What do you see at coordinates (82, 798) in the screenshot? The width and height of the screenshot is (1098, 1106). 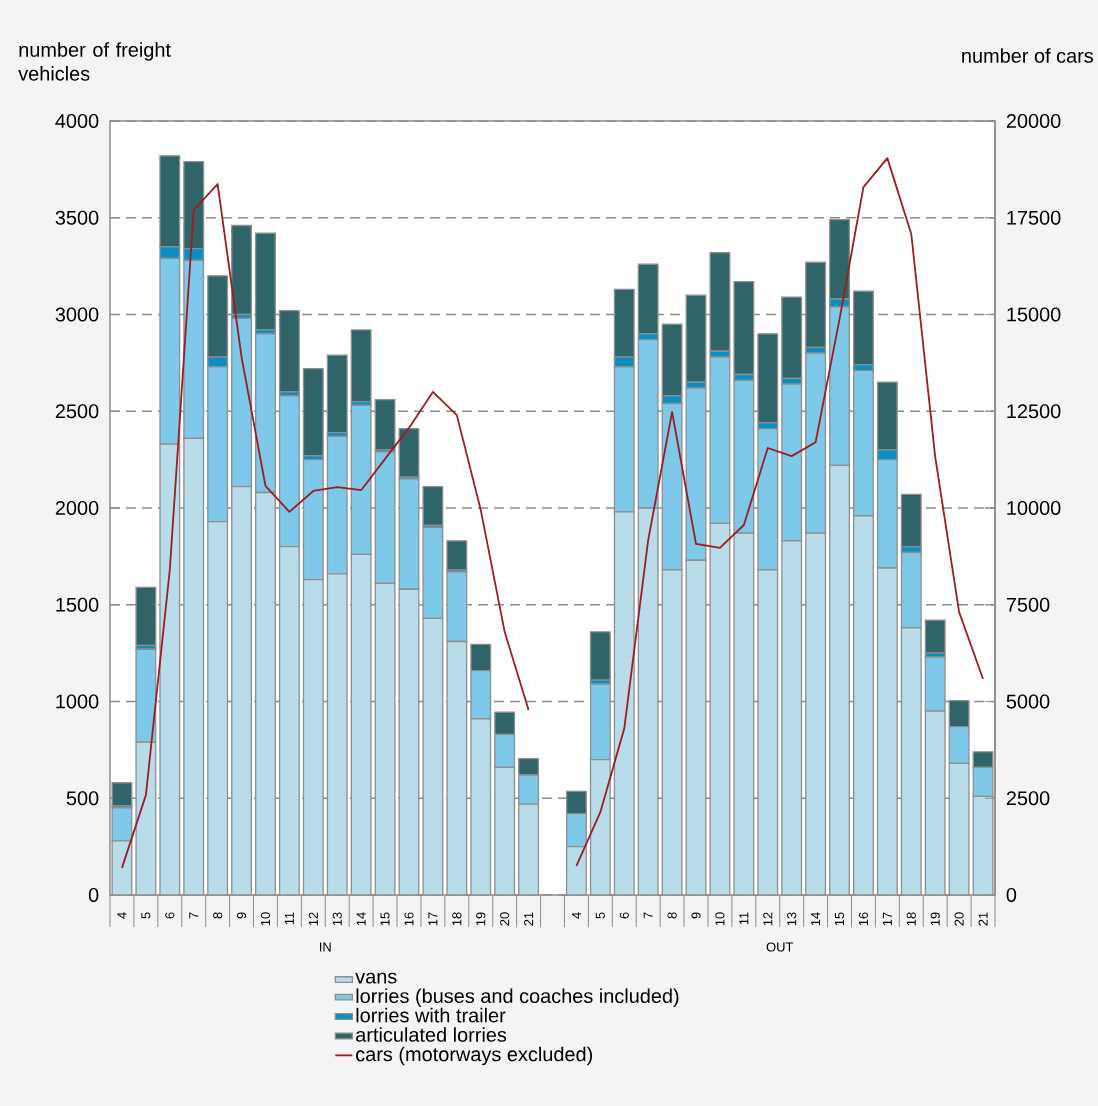 I see `y-tick-label: 500` at bounding box center [82, 798].